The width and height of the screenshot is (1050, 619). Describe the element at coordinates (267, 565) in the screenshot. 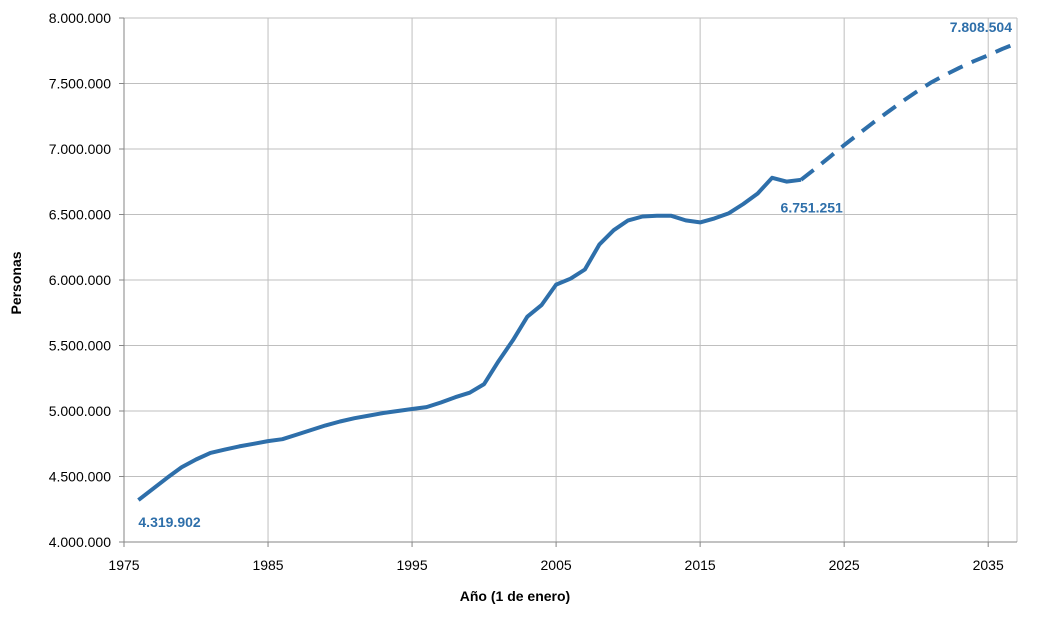

I see `x-tick-label: 1985` at that location.